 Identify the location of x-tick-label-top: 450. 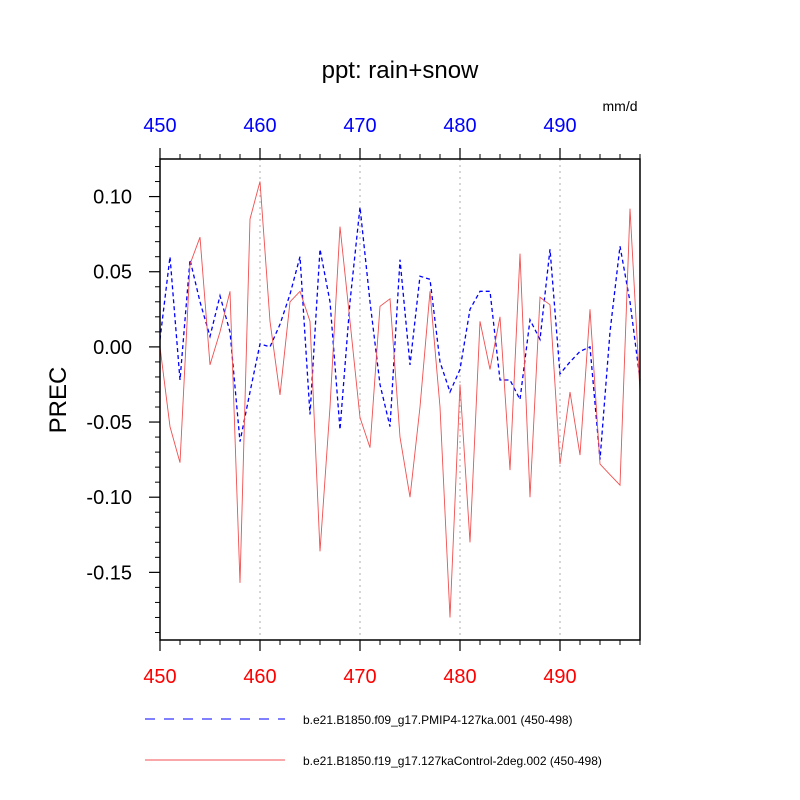
(159, 126).